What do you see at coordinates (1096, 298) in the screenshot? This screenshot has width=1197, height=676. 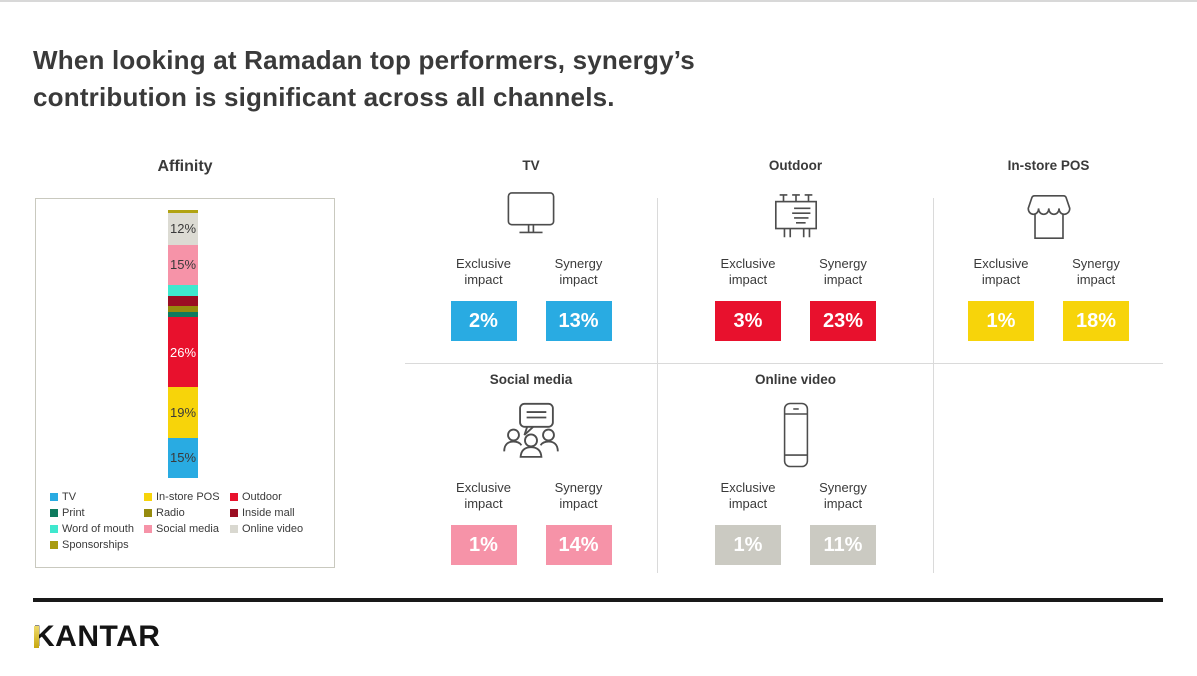 I see `synergy-impact-col: Synergy impact 18%` at bounding box center [1096, 298].